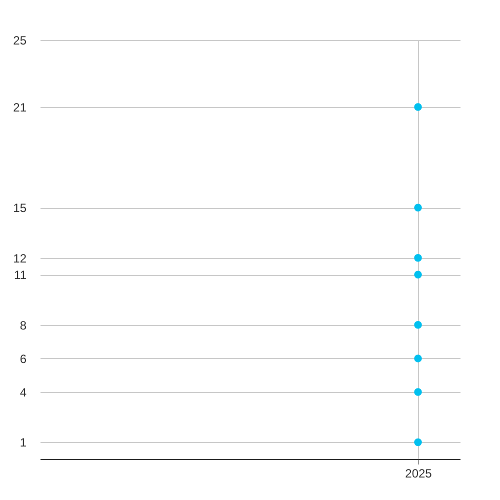  Describe the element at coordinates (20, 258) in the screenshot. I see `y-tick-label: 12` at that location.